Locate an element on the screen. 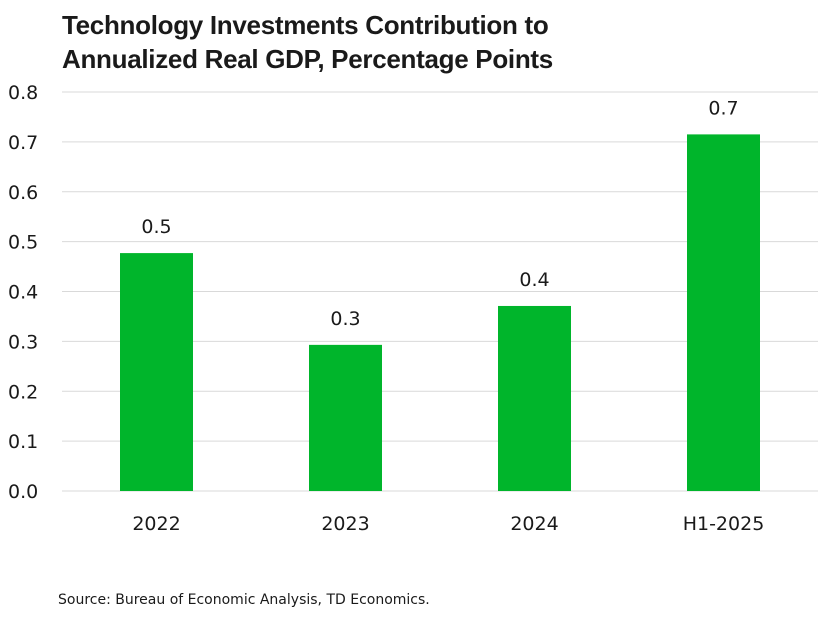 The image size is (827, 617). y-tick-label: 0.2 is located at coordinates (23, 392).